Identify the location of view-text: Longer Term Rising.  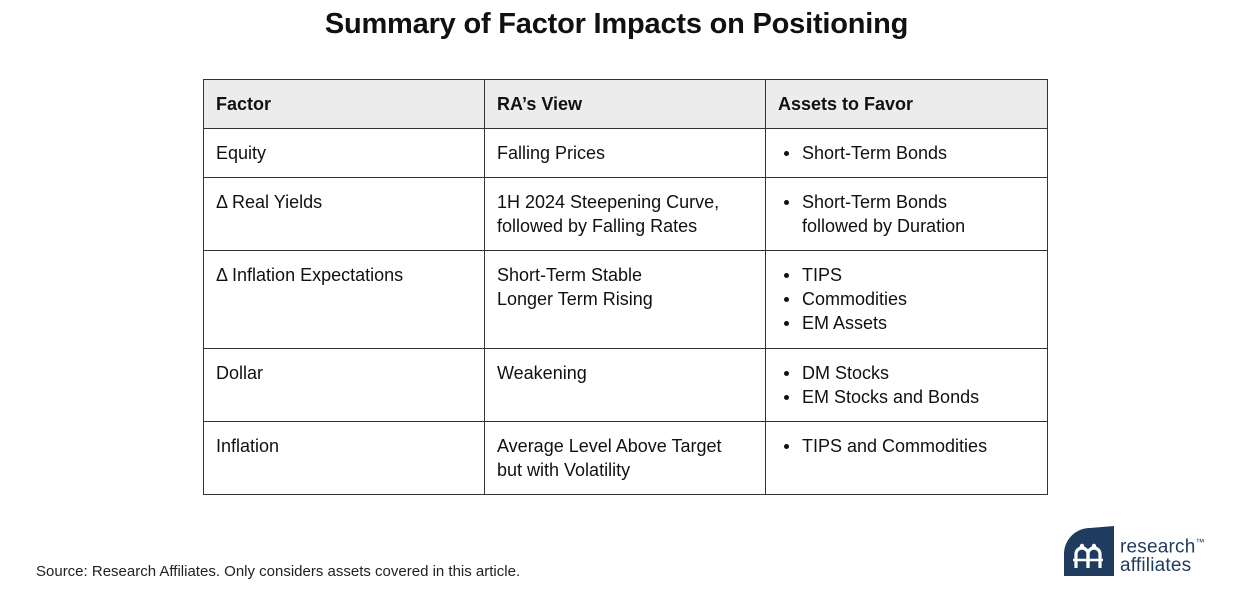
(575, 299).